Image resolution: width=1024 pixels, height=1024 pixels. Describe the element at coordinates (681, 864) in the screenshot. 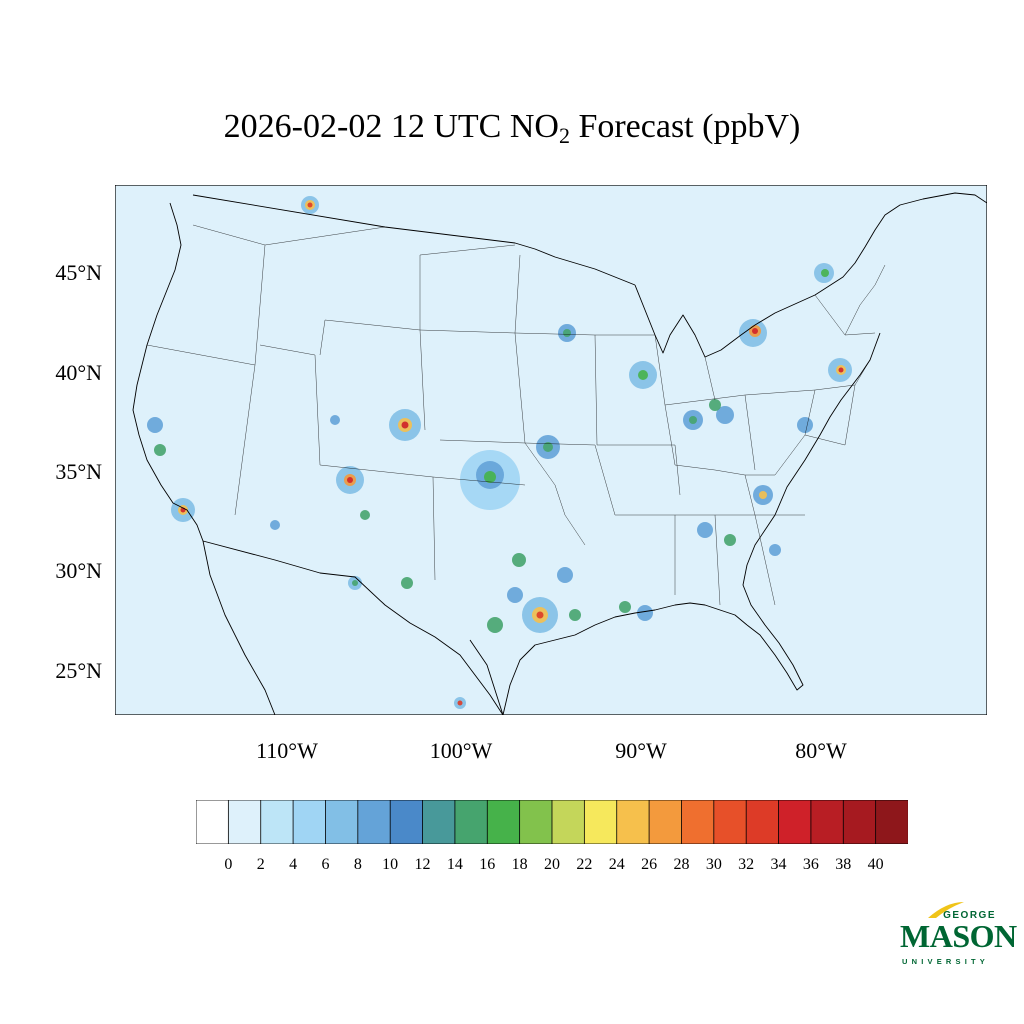

I see `colorbar-tick-label: 28` at that location.